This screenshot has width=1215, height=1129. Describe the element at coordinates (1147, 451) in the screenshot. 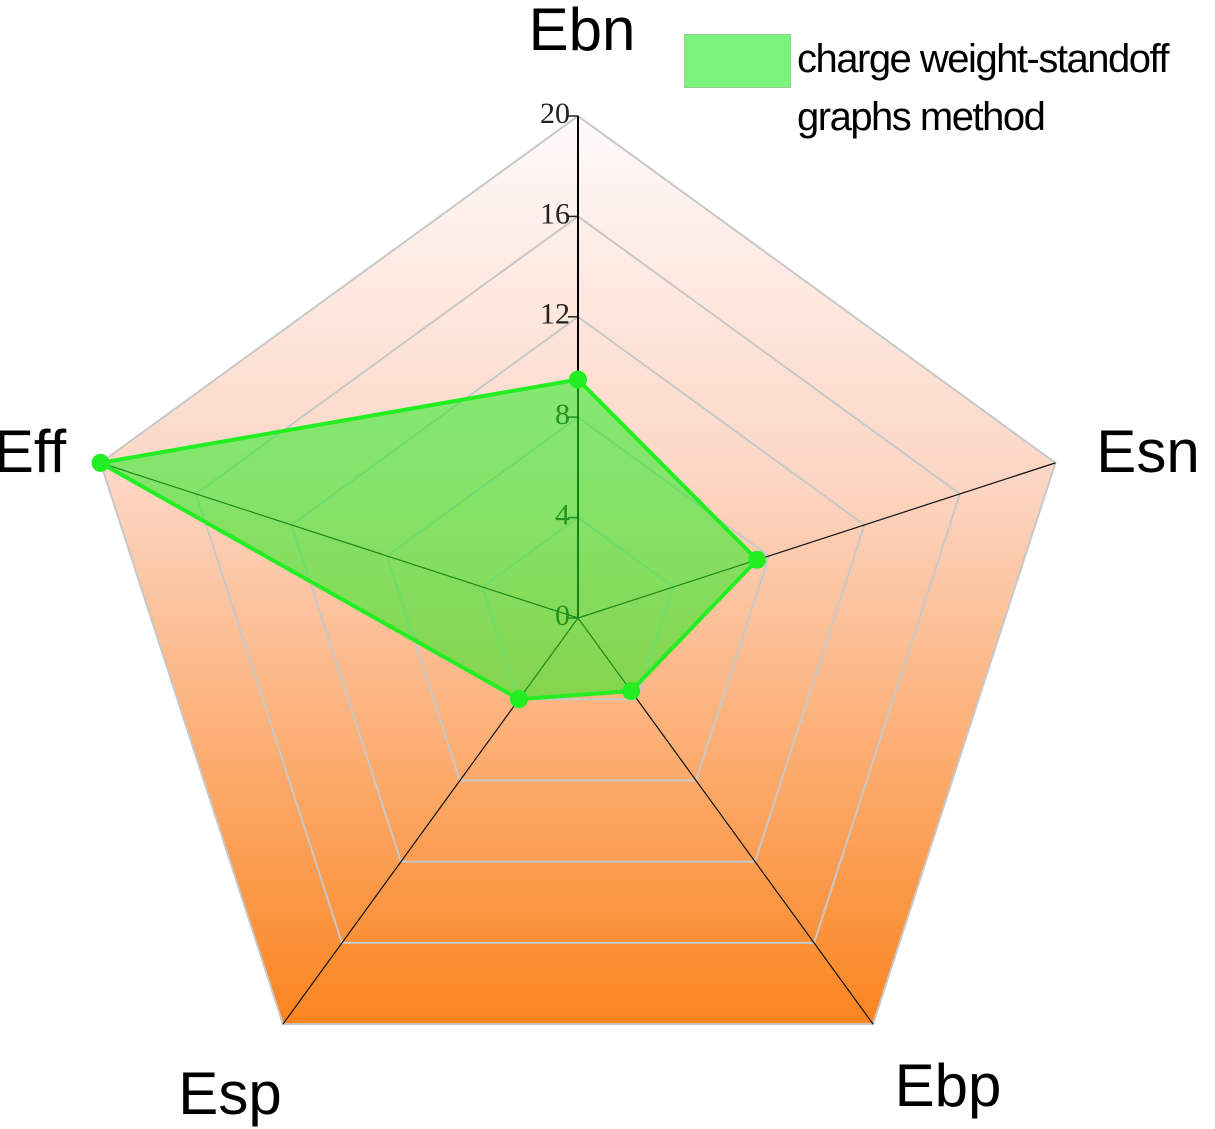

I see `axis-label: Esn` at that location.